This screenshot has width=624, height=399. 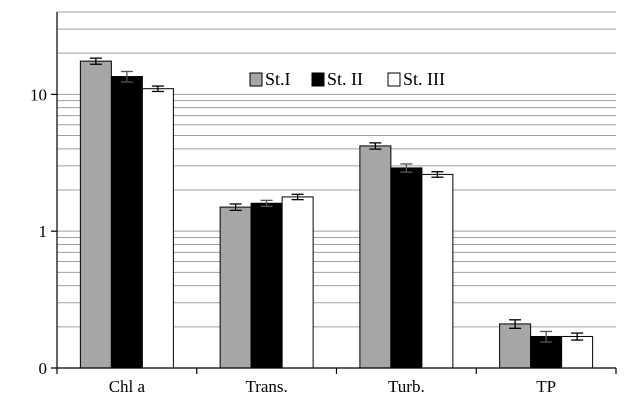 I want to click on x-tick-label-4: TP, so click(x=546, y=386).